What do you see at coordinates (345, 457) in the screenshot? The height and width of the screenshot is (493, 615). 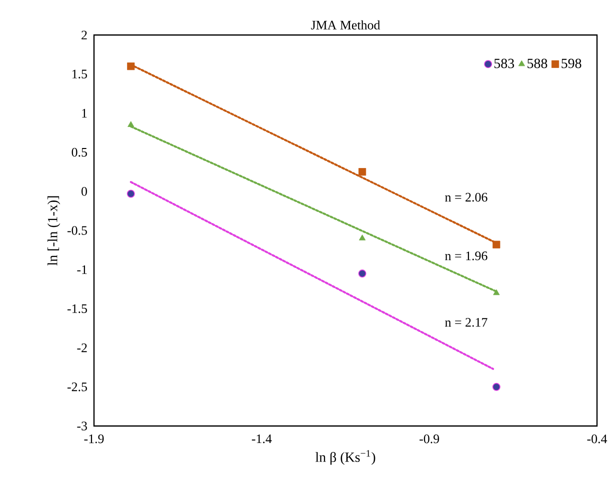 I see `x-axis-title: ln β (Ks$^{−1}$)` at bounding box center [345, 457].